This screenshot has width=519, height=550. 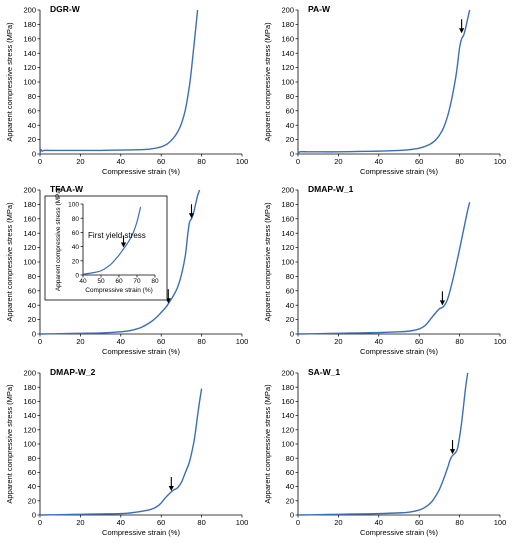 I want to click on x-tick-label: 100, so click(x=500, y=161).